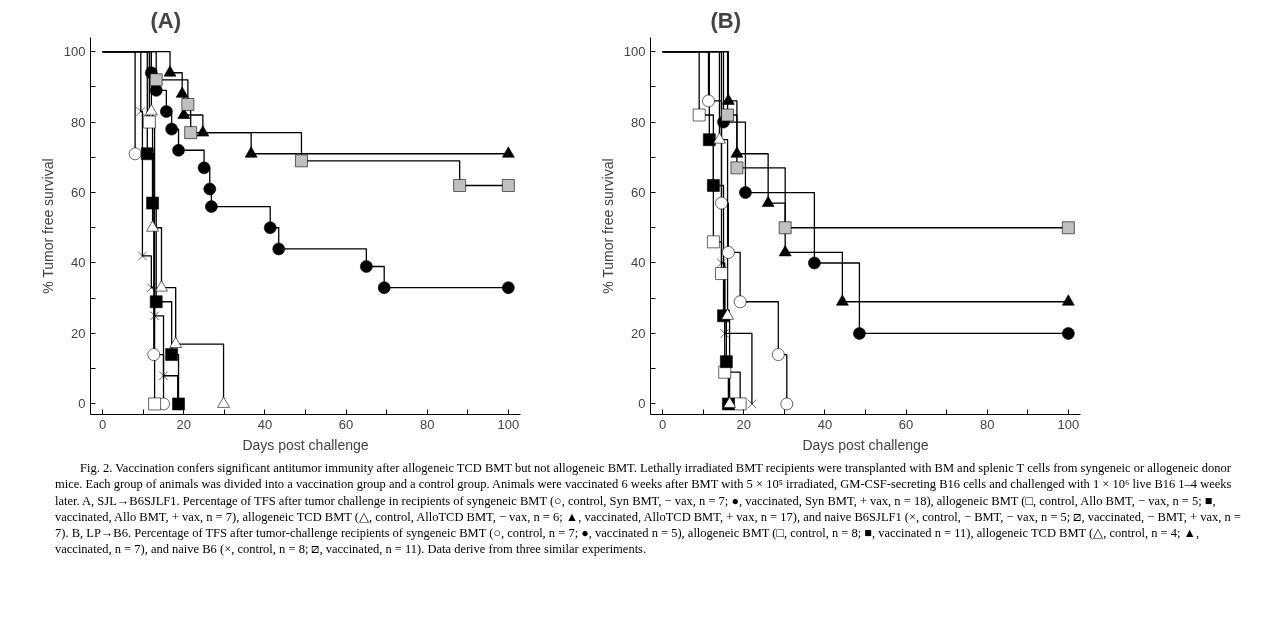  What do you see at coordinates (726, 20) in the screenshot?
I see `chart-title: (B)` at bounding box center [726, 20].